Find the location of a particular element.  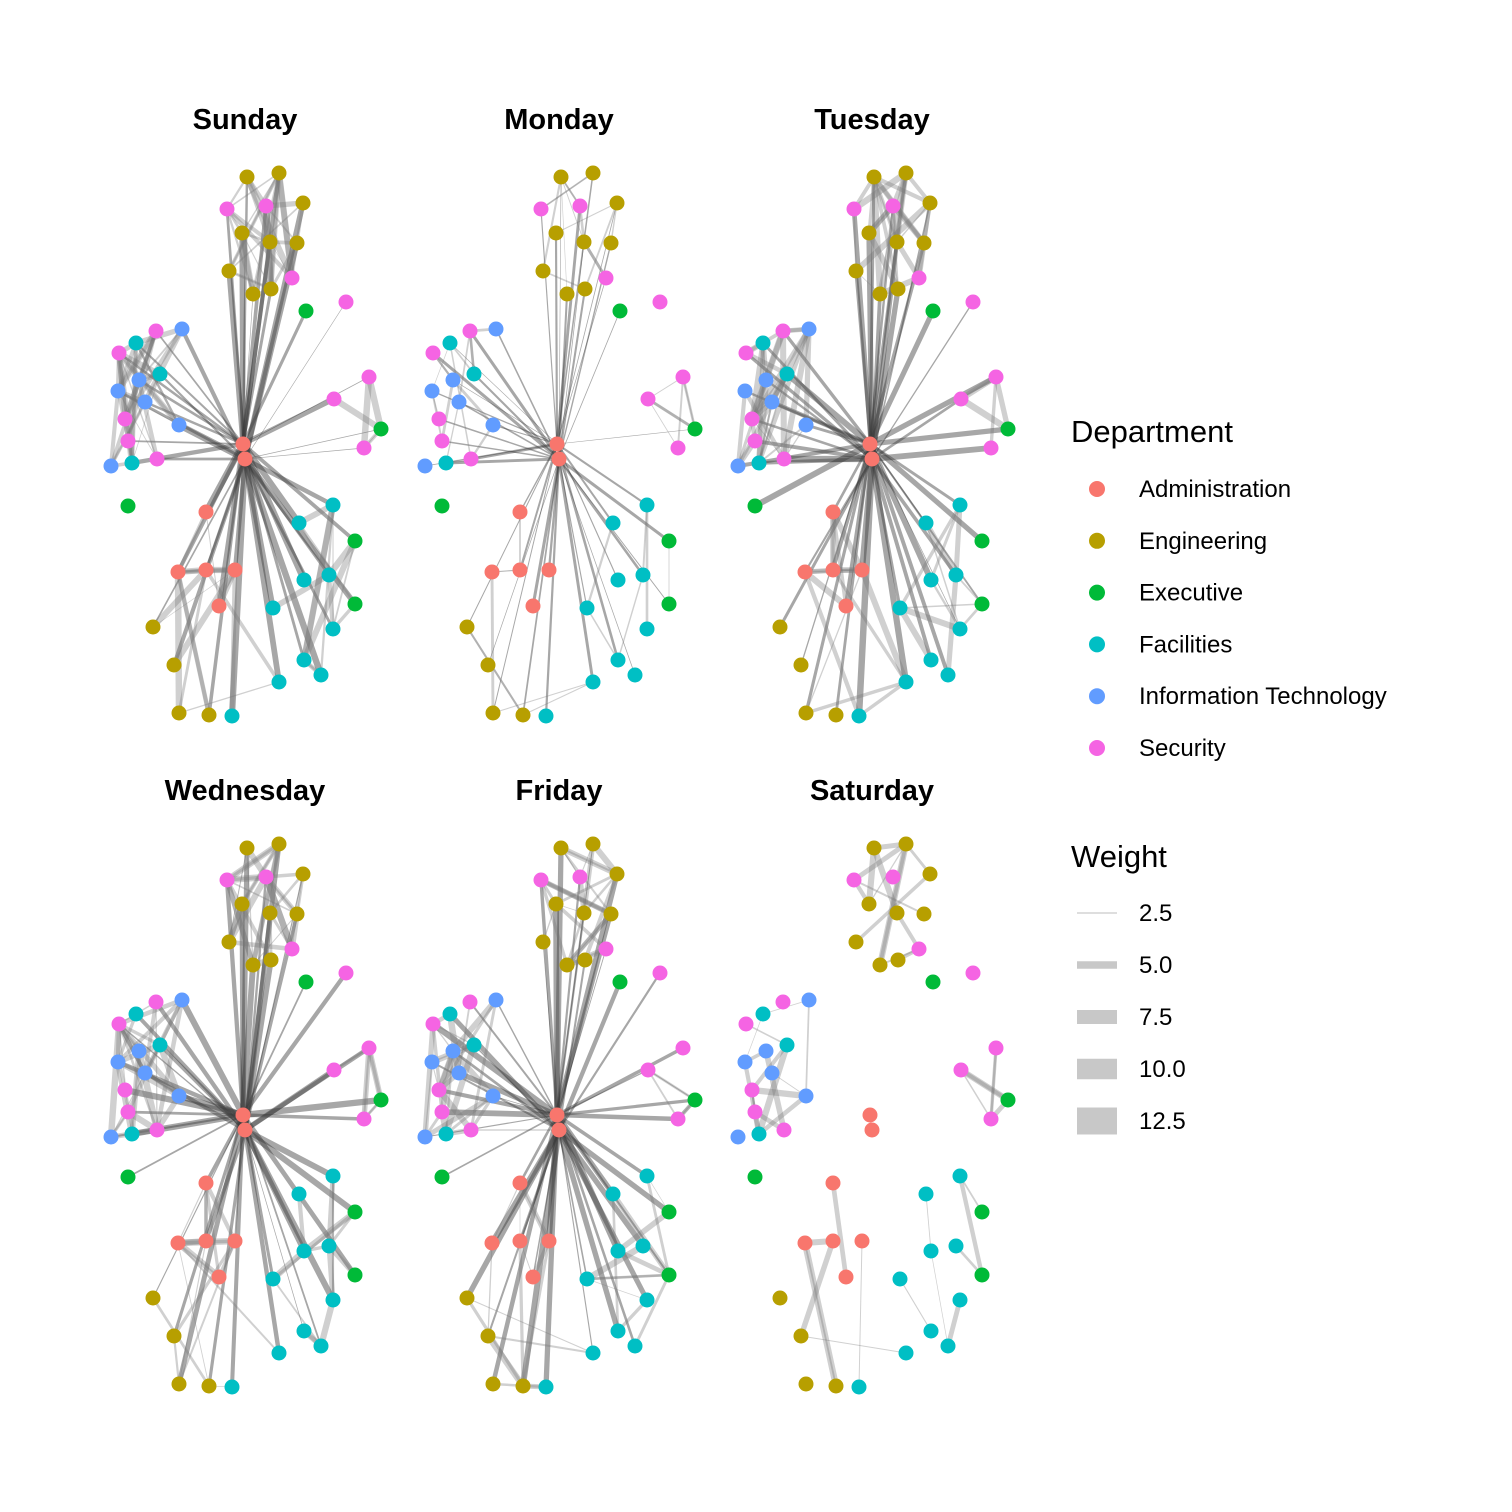

panel-title-sunday: Sunday is located at coordinates (245, 120).